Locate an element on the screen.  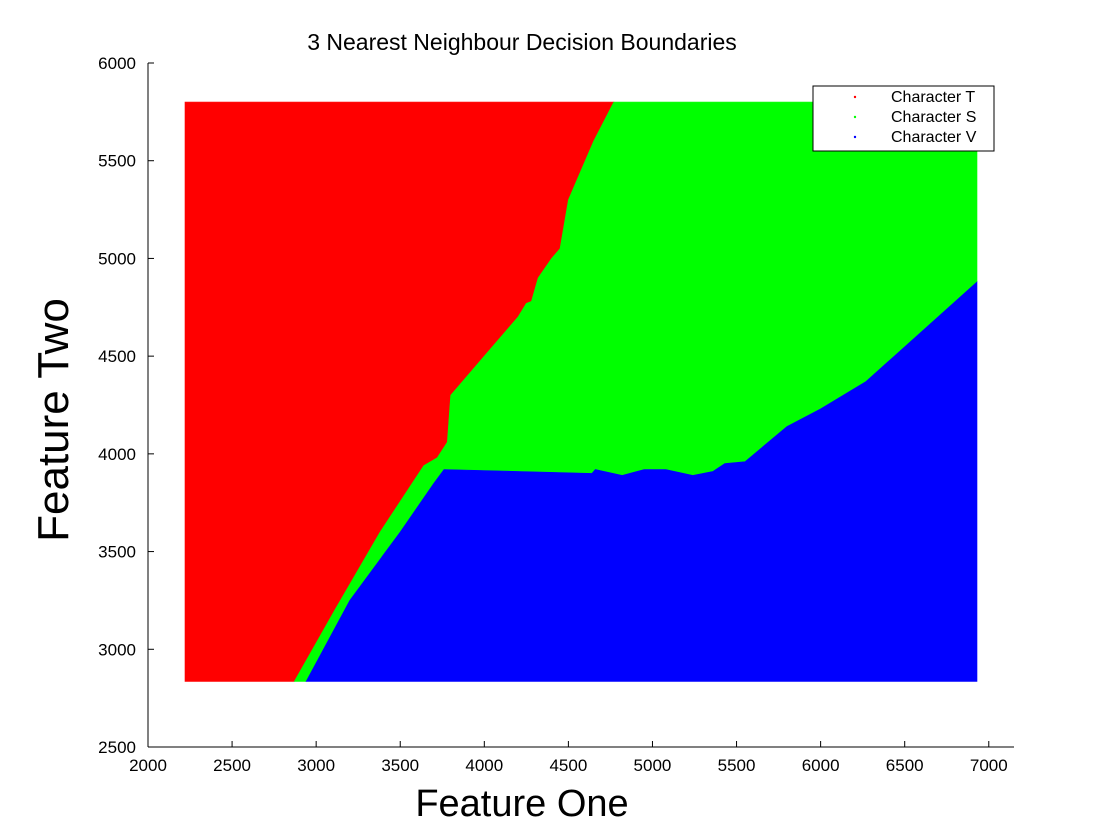
x-tick-label: 2000 is located at coordinates (148, 765).